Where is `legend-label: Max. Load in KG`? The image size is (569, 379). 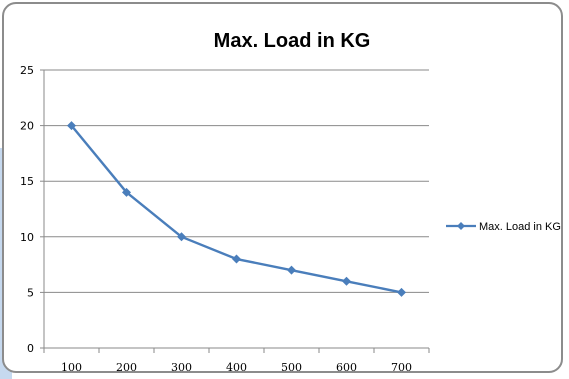
legend-label: Max. Load in KG is located at coordinates (520, 227).